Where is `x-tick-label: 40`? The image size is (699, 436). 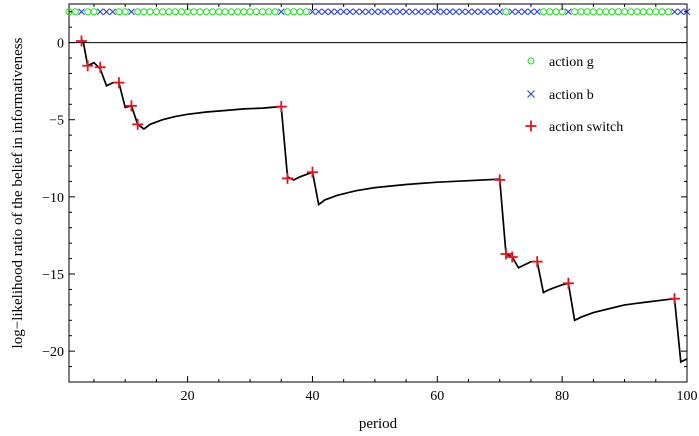 x-tick-label: 40 is located at coordinates (312, 396).